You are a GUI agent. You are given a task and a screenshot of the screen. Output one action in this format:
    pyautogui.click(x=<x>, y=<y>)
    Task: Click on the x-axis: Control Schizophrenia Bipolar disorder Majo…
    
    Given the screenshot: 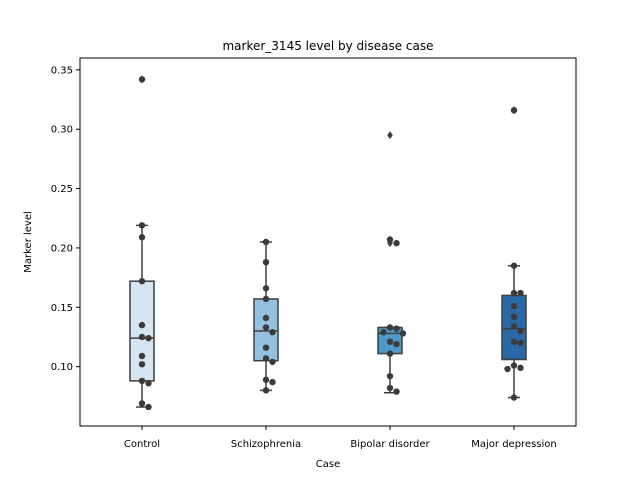 What is the action you would take?
    pyautogui.click(x=340, y=438)
    